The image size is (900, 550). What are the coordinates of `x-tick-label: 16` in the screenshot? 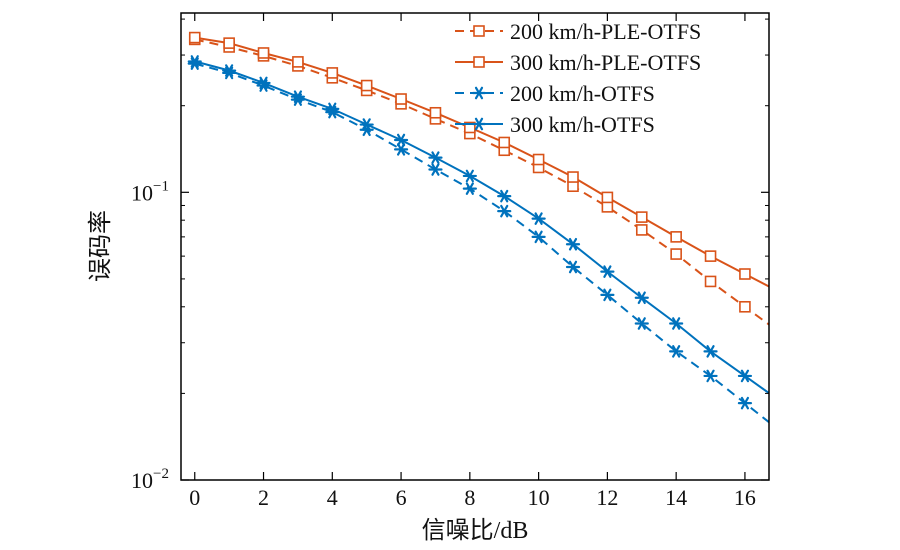 It's located at (745, 497).